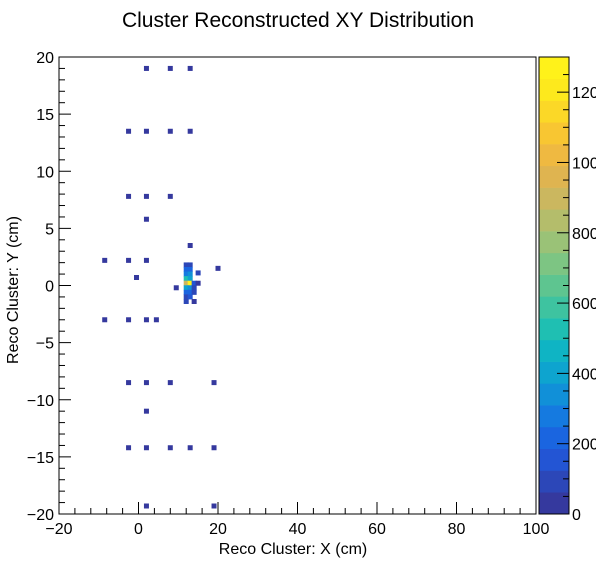 The width and height of the screenshot is (596, 572). I want to click on x-axis: −20 0 20 40 60 80 100, so click(297, 520).